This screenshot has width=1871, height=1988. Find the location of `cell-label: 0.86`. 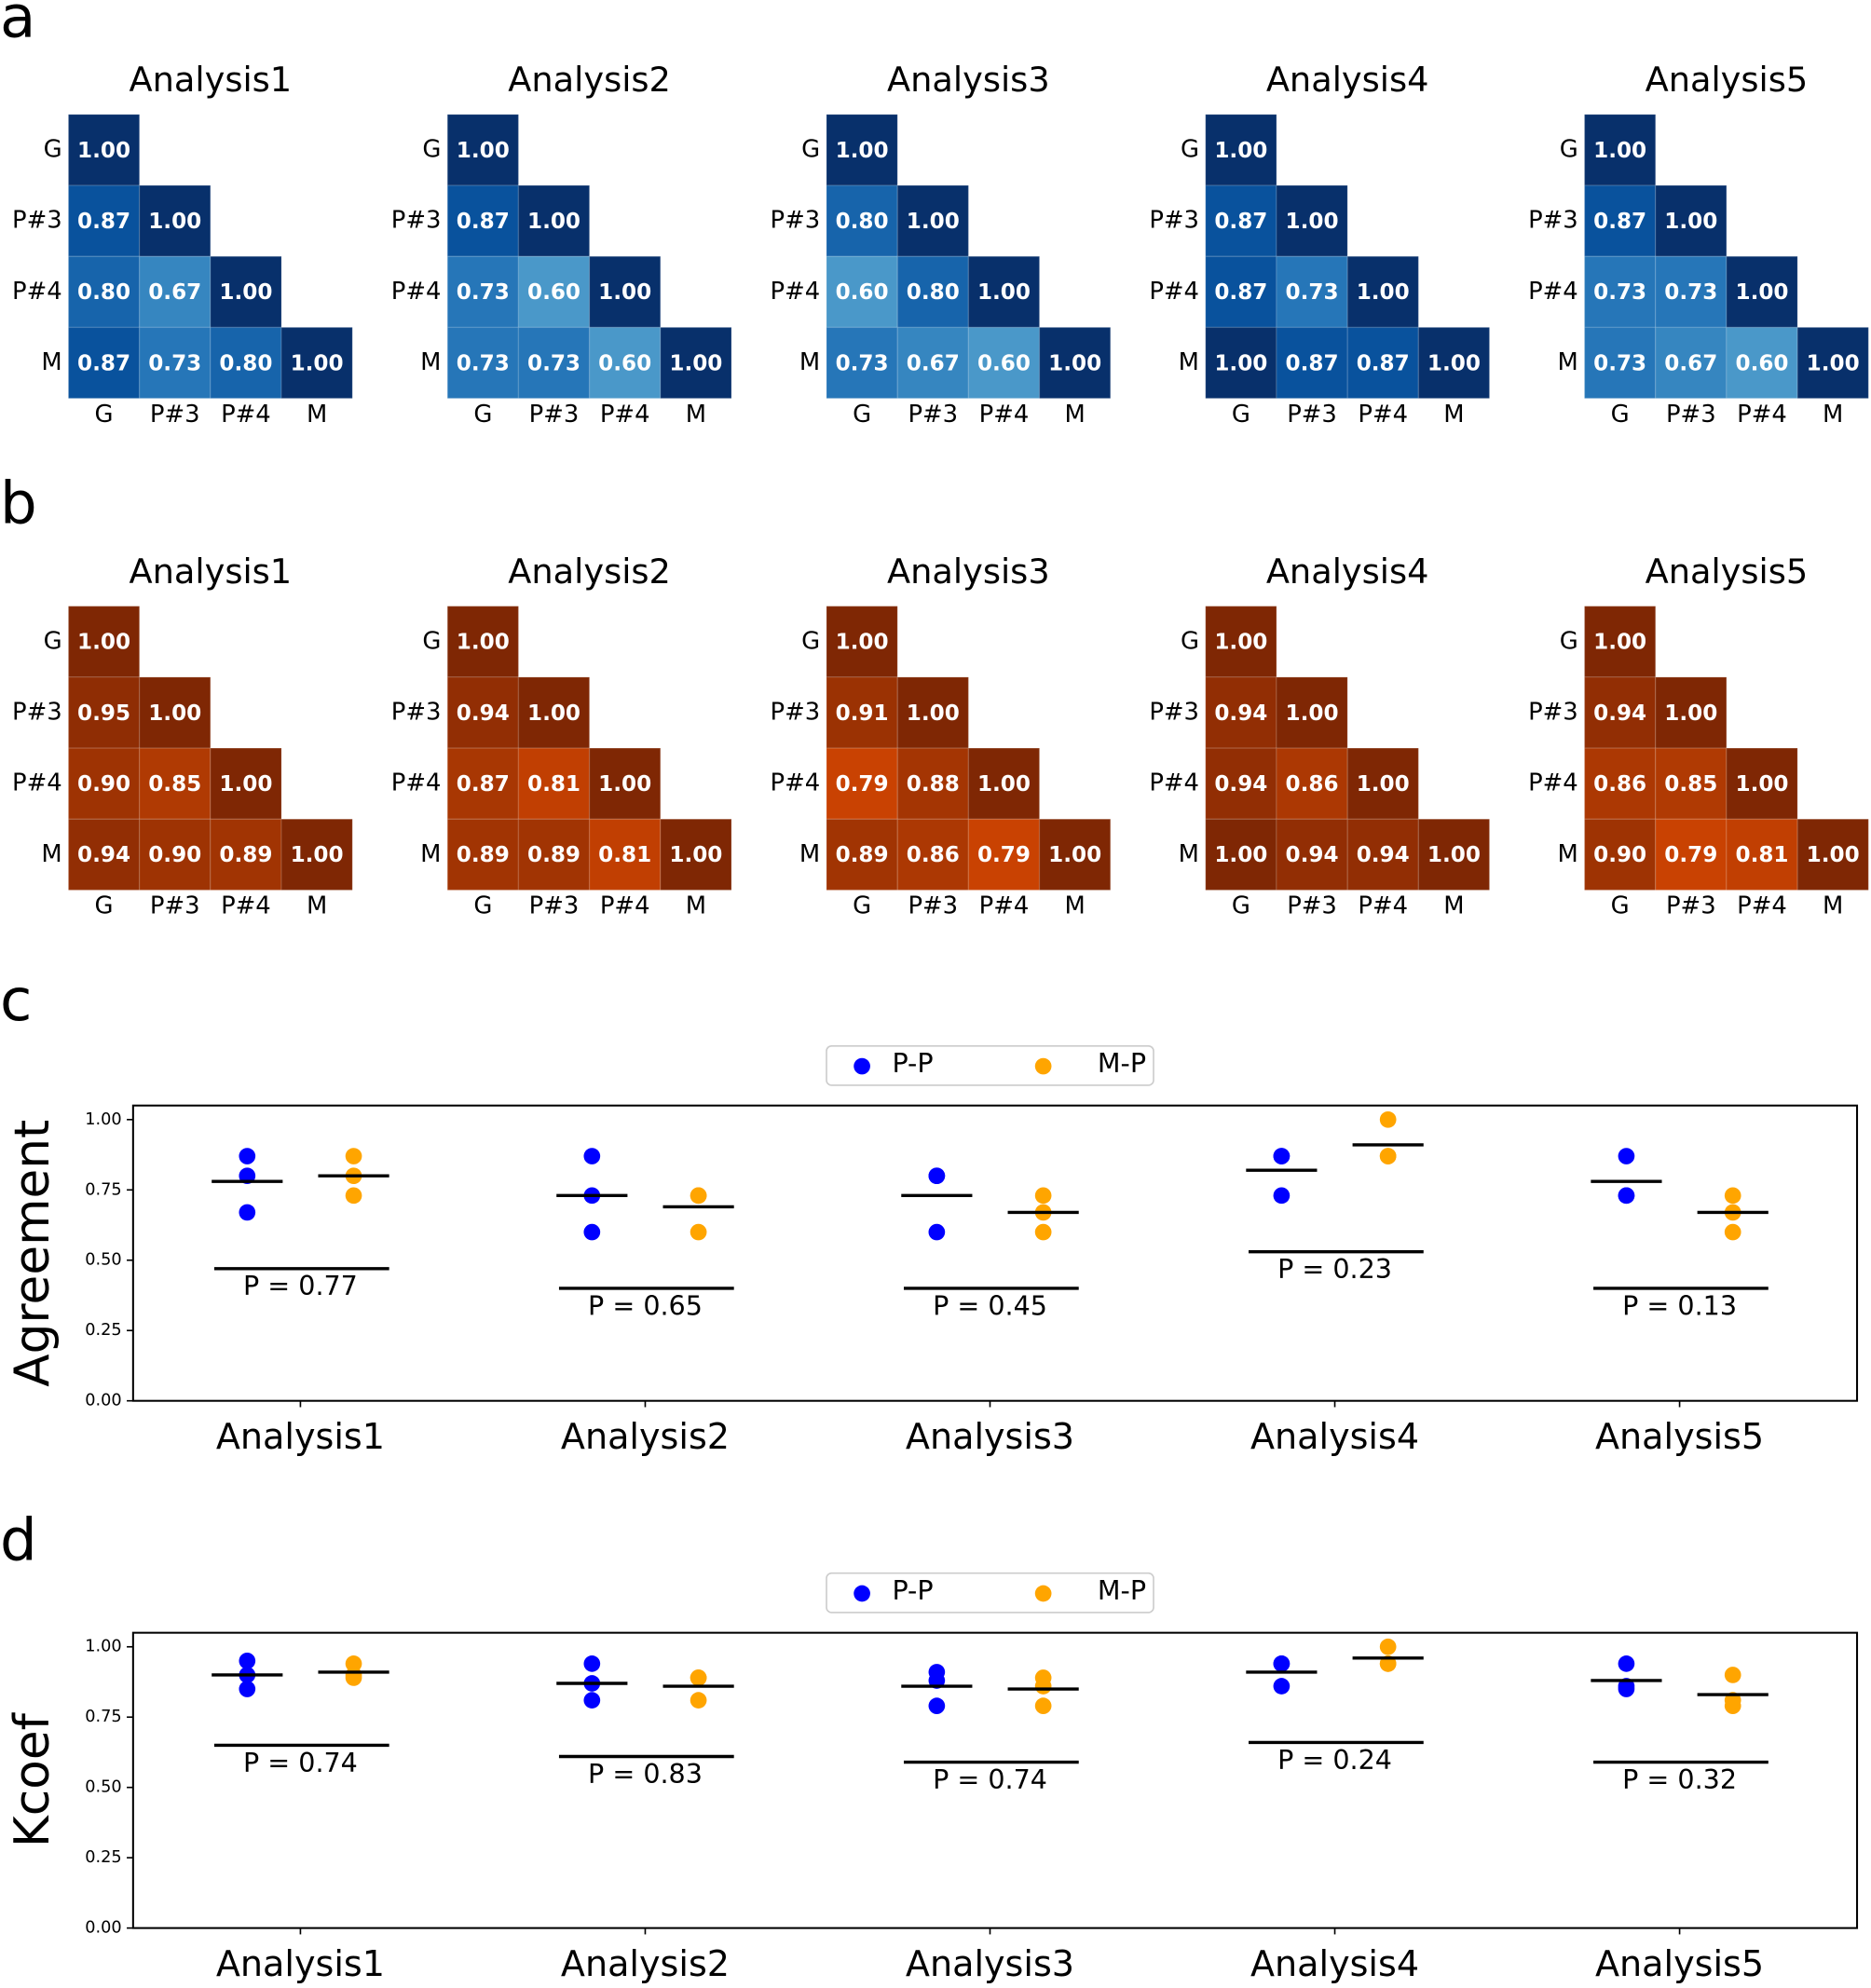

cell-label: 0.86 is located at coordinates (1619, 784).